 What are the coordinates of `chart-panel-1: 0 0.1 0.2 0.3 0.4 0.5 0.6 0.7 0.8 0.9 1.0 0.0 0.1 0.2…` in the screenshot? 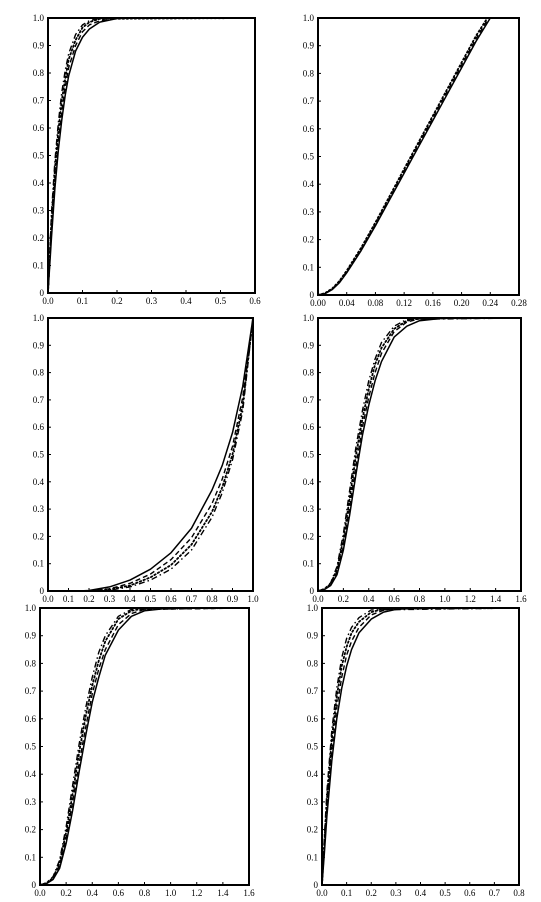 It's located at (147, 159).